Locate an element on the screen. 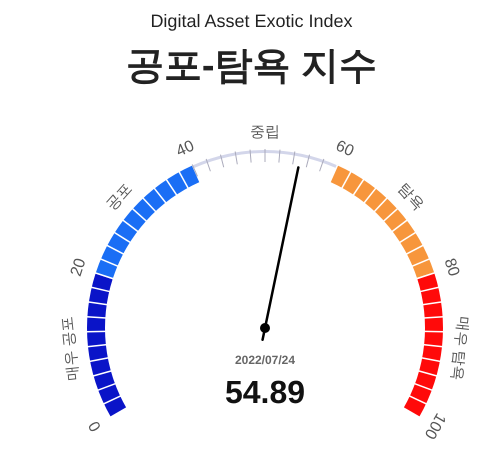 The image size is (503, 453). text: 80 is located at coordinates (451, 267).